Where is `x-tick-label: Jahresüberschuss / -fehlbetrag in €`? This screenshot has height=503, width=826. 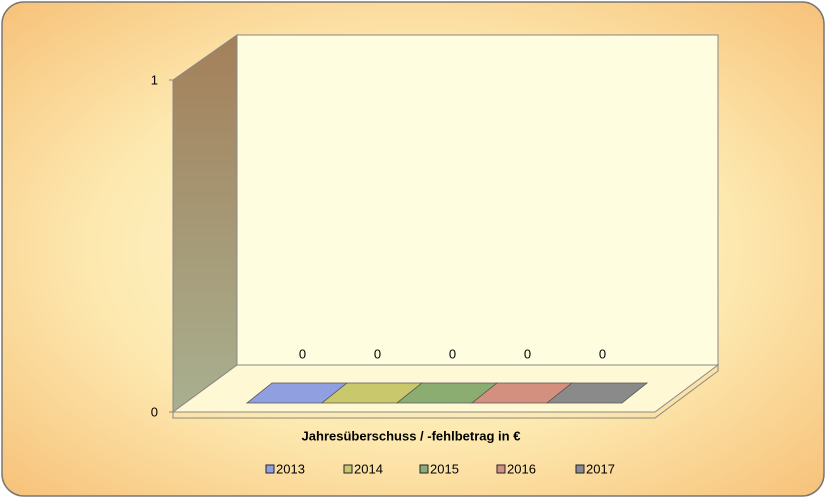 x-tick-label: Jahresüberschuss / -fehlbetrag in € is located at coordinates (411, 435).